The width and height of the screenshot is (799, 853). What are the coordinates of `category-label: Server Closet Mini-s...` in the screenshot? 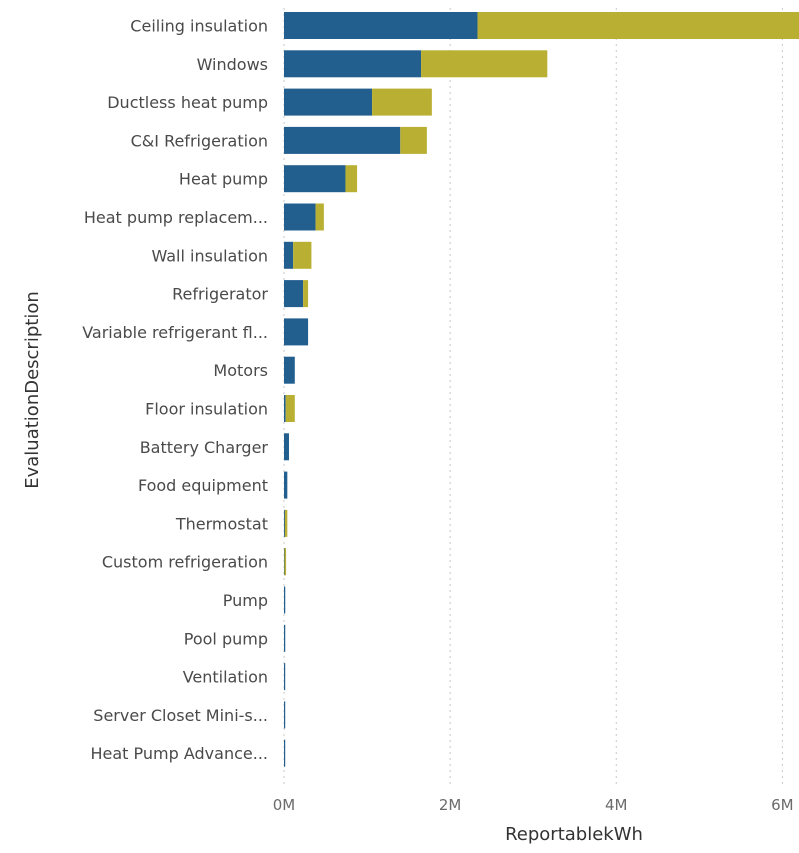 It's located at (180, 715).